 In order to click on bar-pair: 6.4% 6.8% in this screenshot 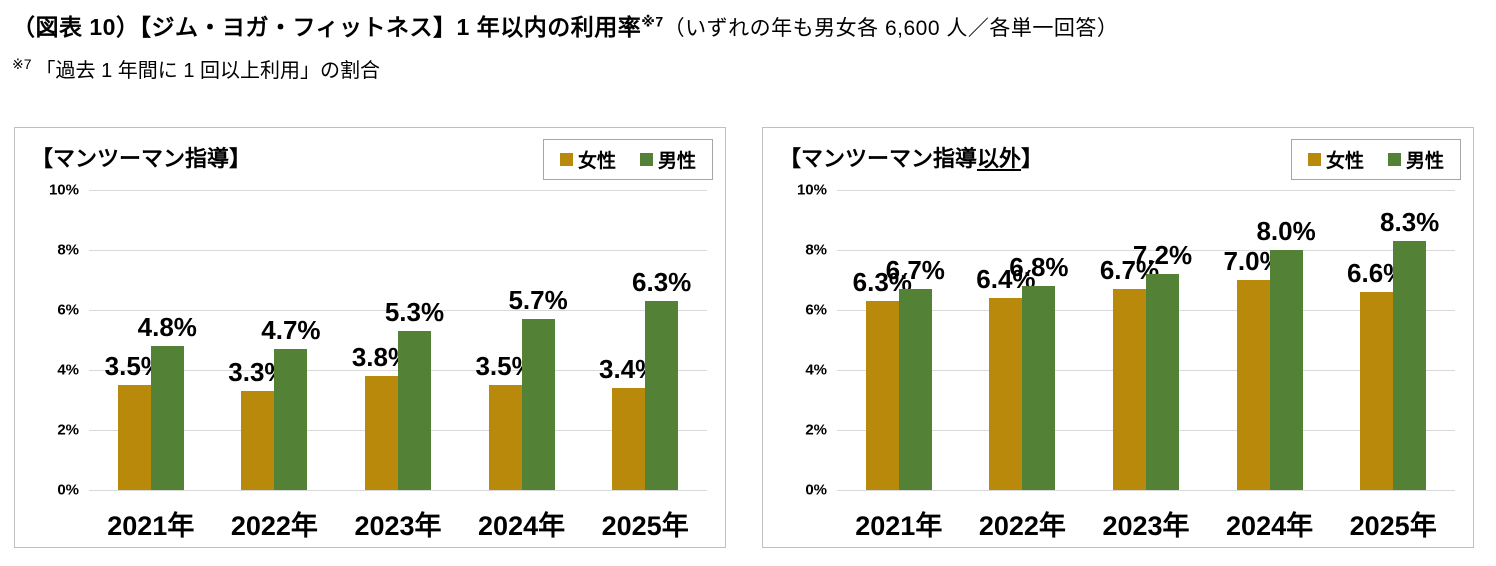, I will do `click(1022, 340)`.